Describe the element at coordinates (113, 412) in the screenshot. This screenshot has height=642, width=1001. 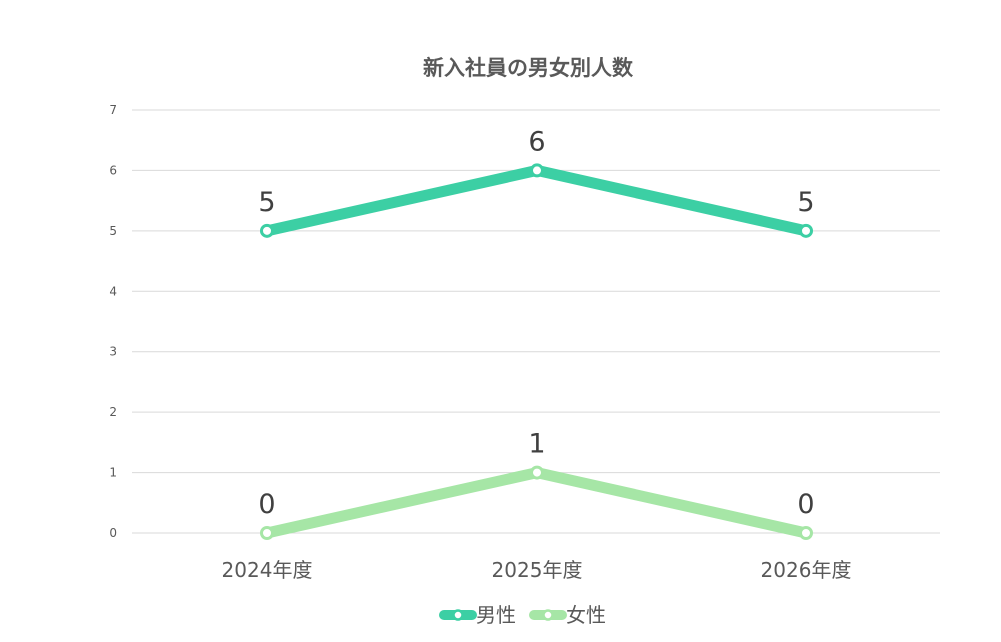
I see `y-tick-label: 2` at that location.